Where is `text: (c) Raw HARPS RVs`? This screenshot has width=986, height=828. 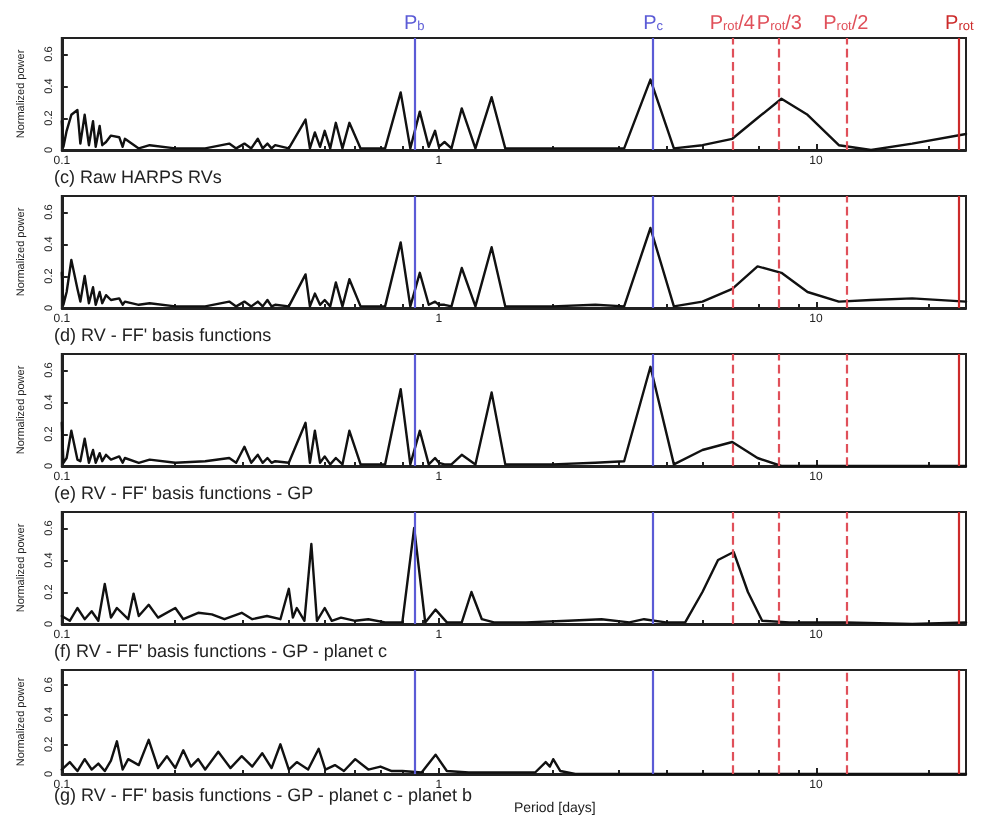 text: (c) Raw HARPS RVs is located at coordinates (138, 177).